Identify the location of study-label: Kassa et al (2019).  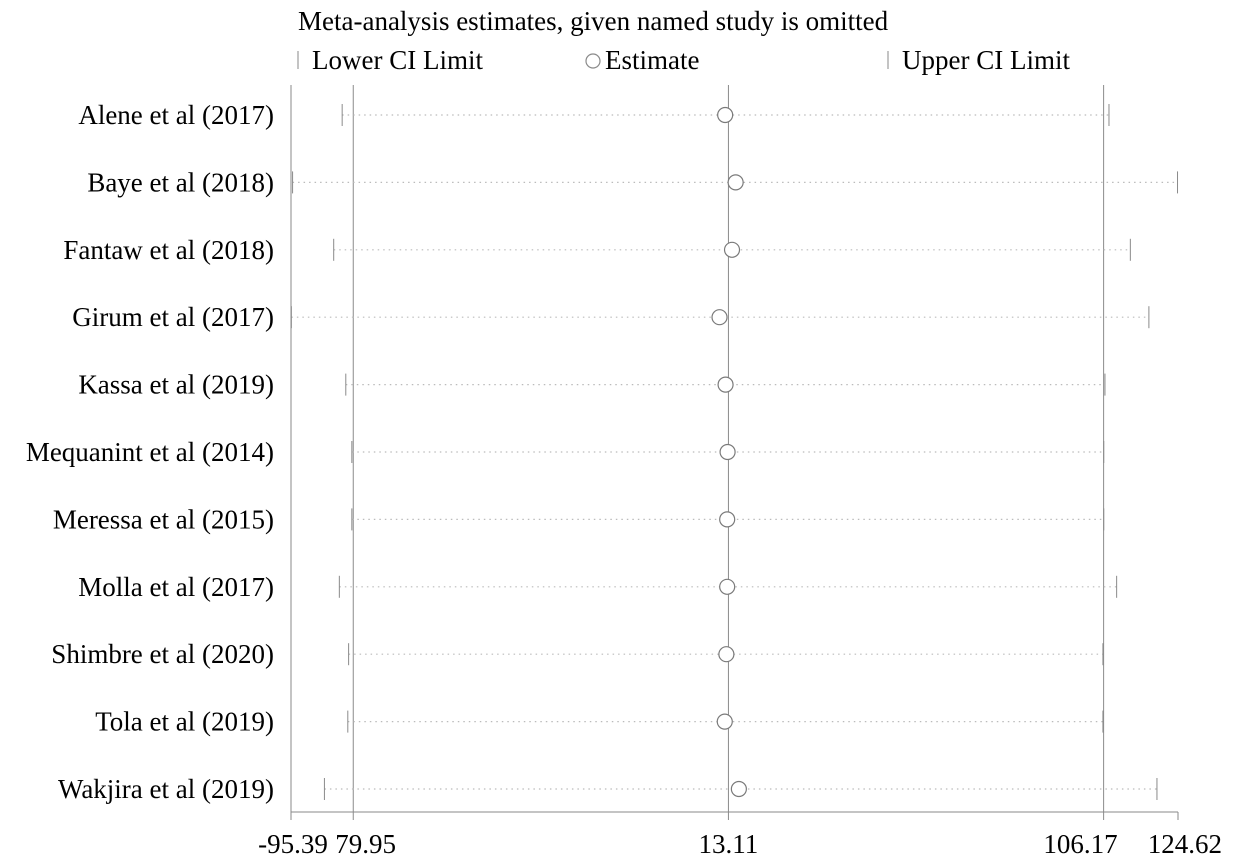
(176, 385).